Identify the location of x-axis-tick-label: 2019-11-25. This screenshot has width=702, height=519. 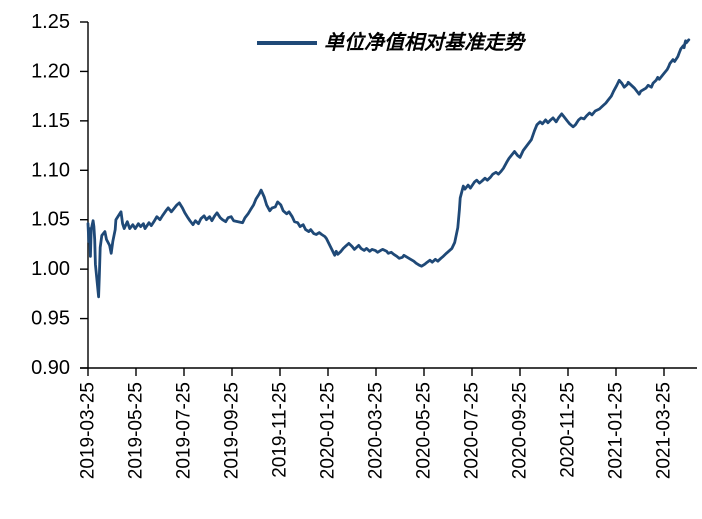
(280, 430).